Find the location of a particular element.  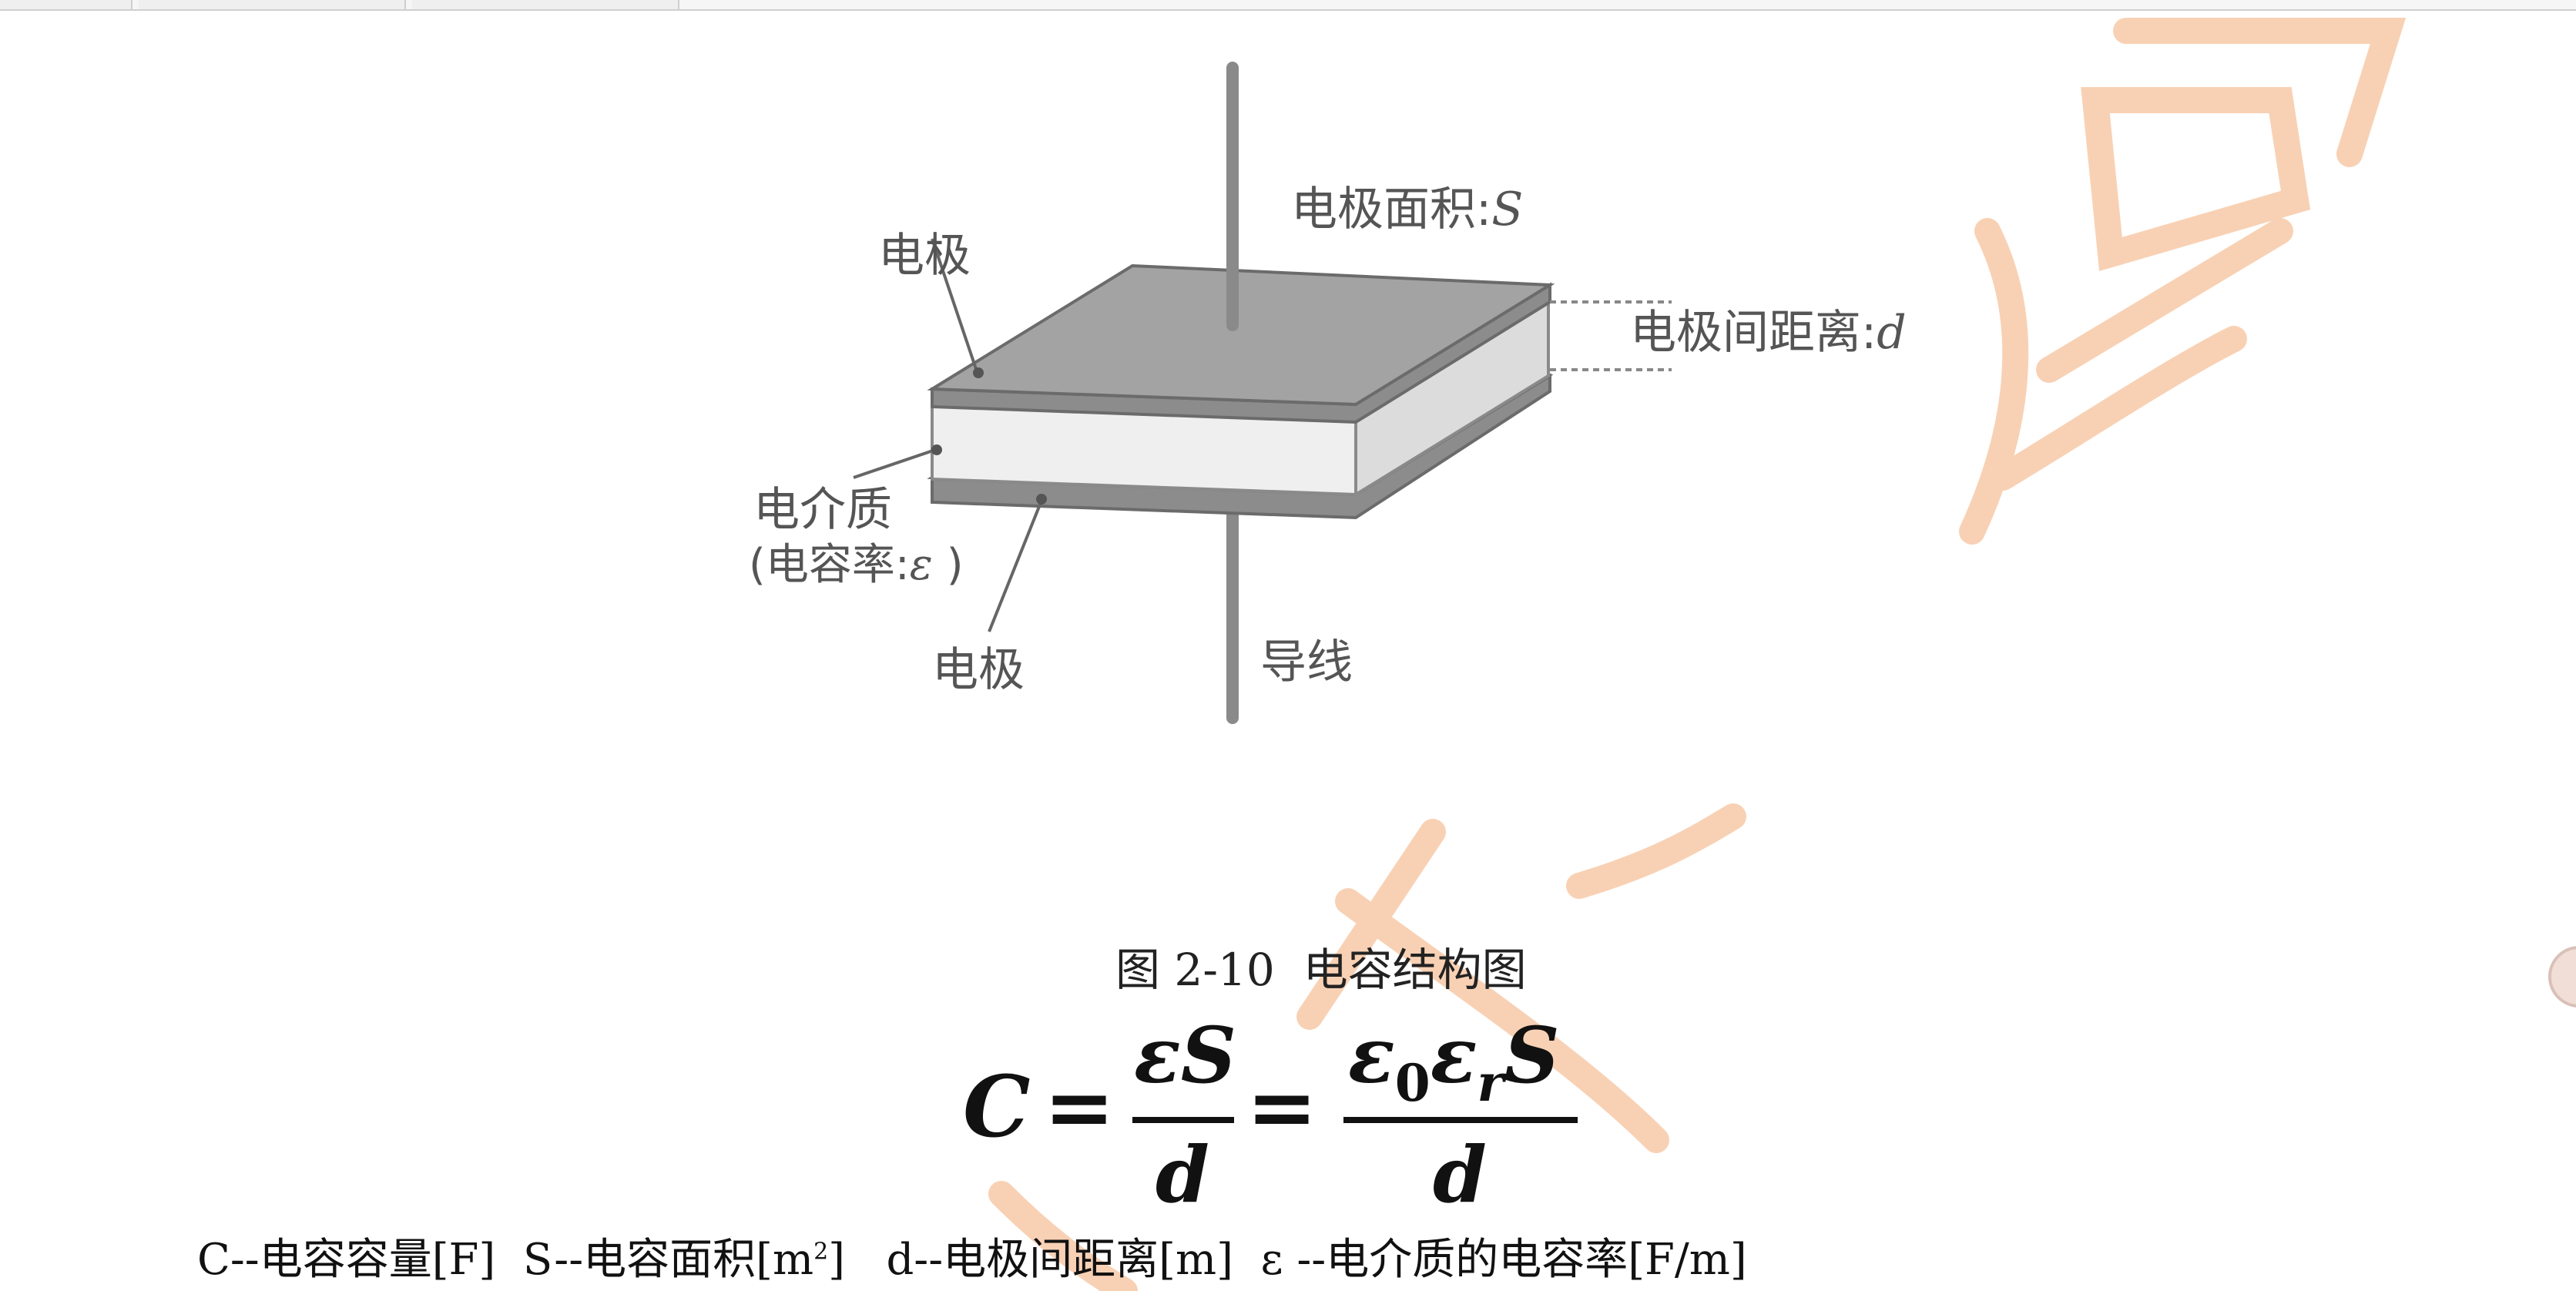

label-dielectric: 电介质 is located at coordinates (822, 510).